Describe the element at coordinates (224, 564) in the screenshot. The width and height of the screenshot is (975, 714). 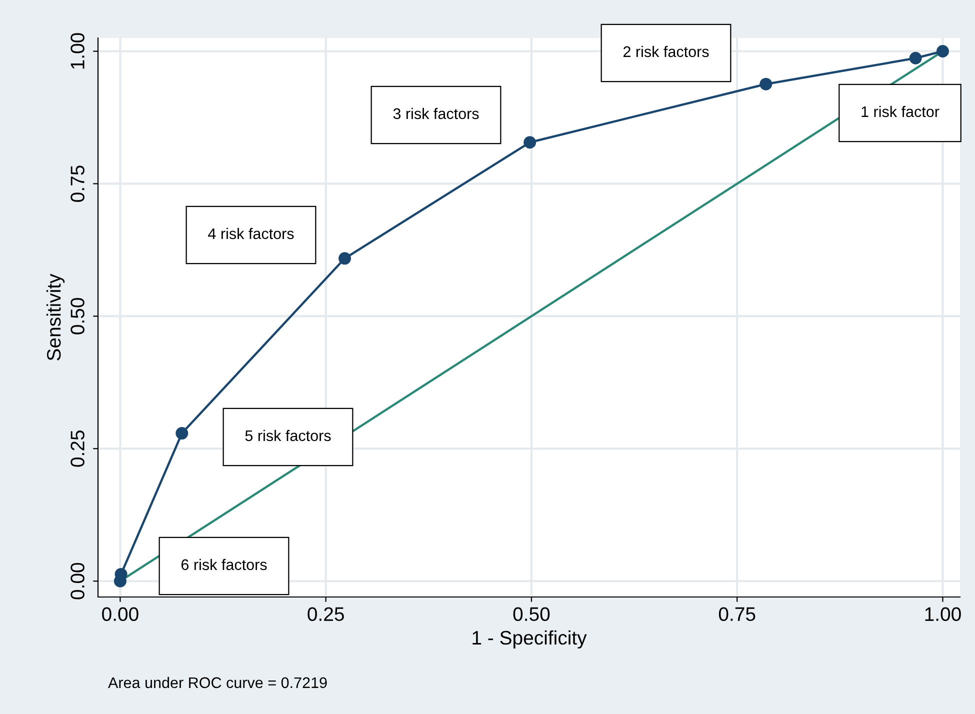
I see `annotation: 6 risk factors` at that location.